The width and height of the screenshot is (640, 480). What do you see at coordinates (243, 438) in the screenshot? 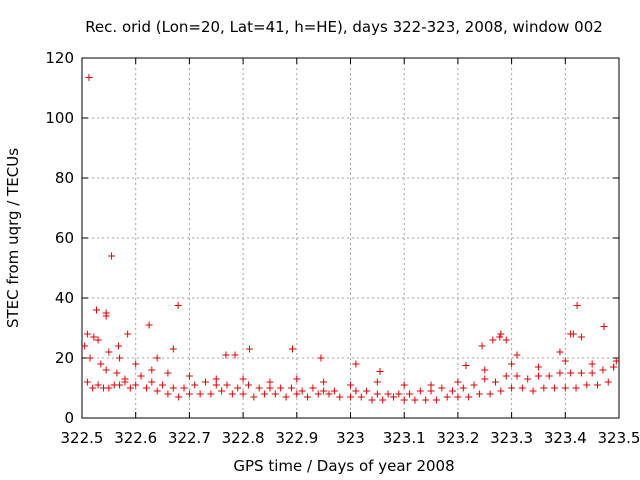
I see `x-tick-label: 322.8` at bounding box center [243, 438].